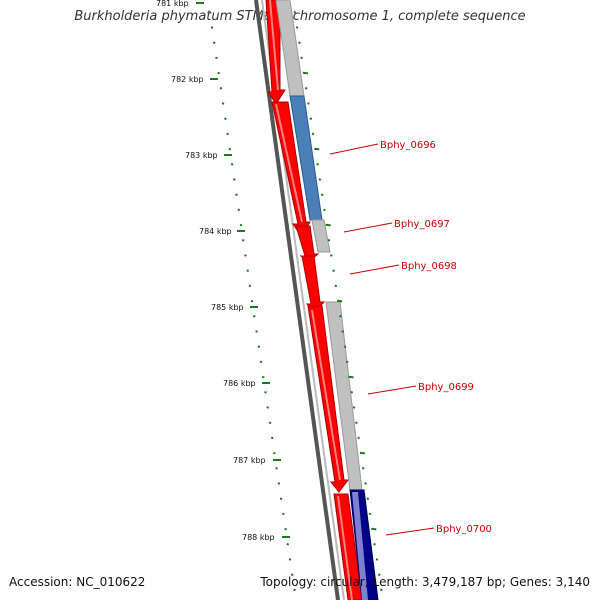 The image size is (600, 600). I want to click on backbone-line-dark, so click(297, 300).